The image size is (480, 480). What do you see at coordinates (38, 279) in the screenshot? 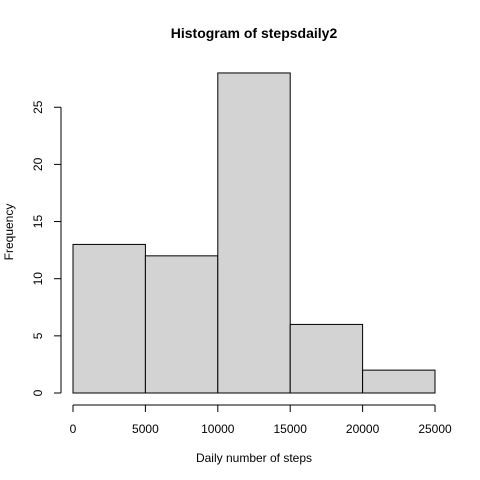
I see `y-tick-label: 10` at bounding box center [38, 279].